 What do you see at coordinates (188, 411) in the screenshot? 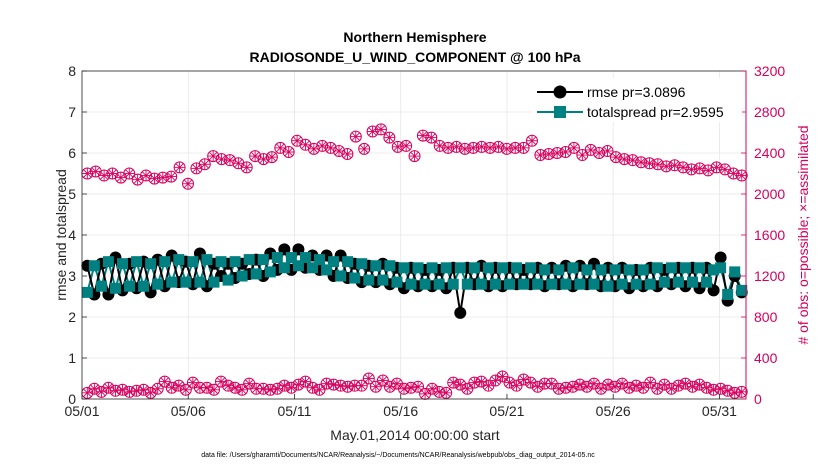
I see `x-tick-label: 05/06` at bounding box center [188, 411].